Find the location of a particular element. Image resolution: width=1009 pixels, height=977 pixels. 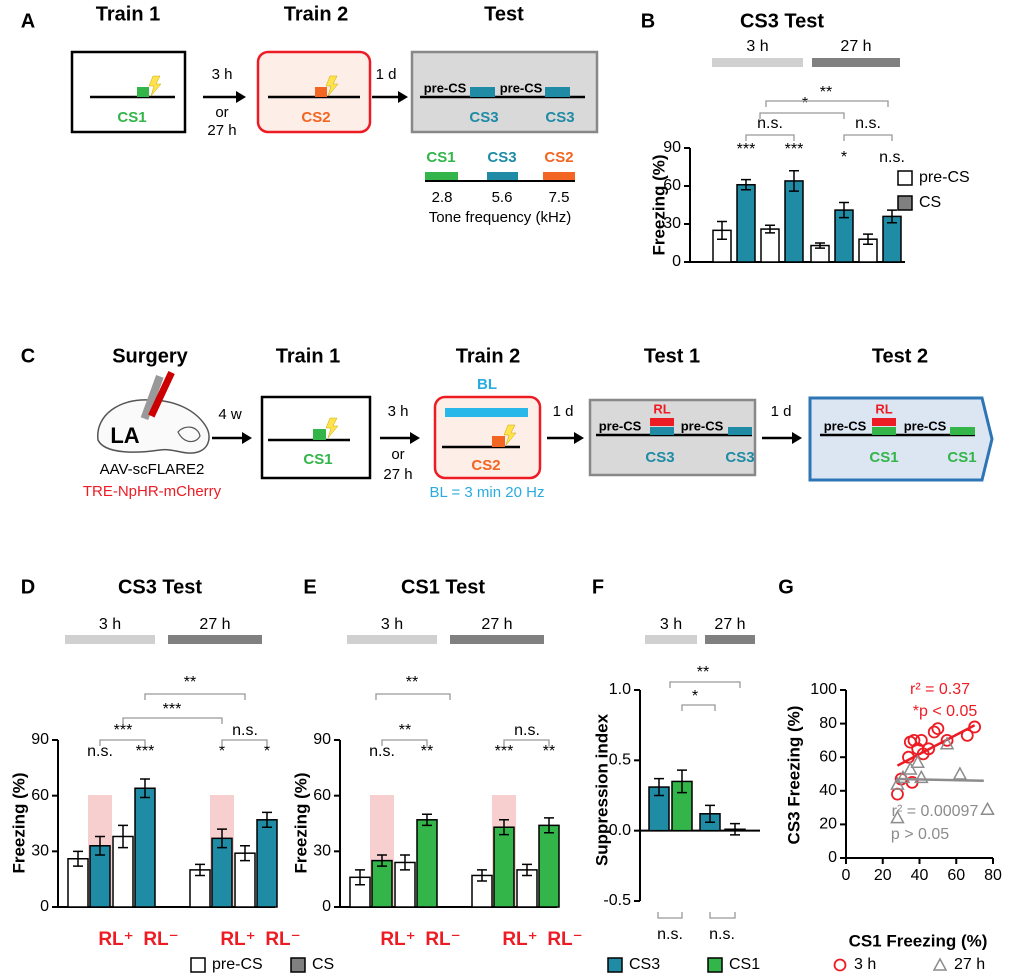

interval: 3 h is located at coordinates (398, 411).